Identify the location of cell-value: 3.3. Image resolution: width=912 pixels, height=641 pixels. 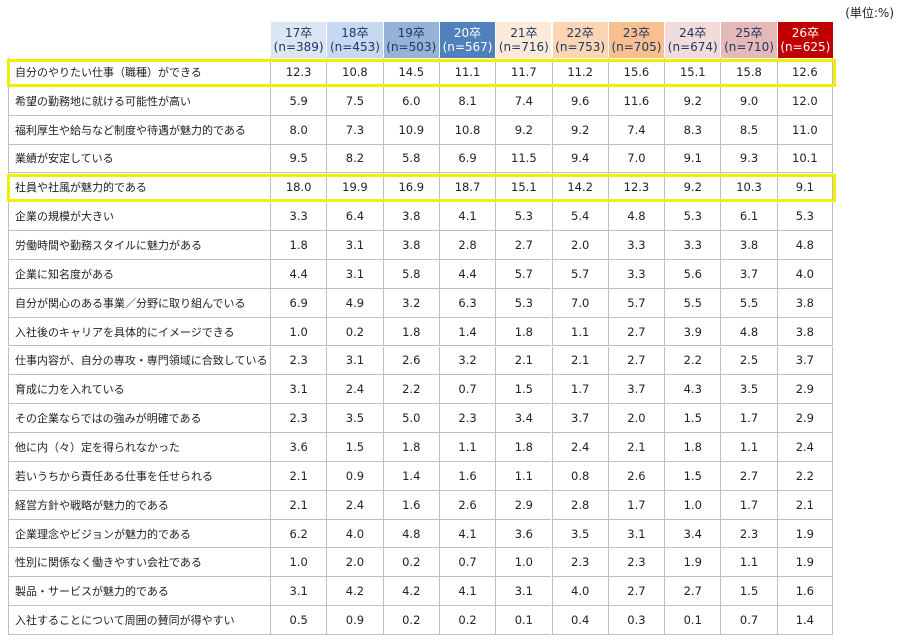
(298, 217).